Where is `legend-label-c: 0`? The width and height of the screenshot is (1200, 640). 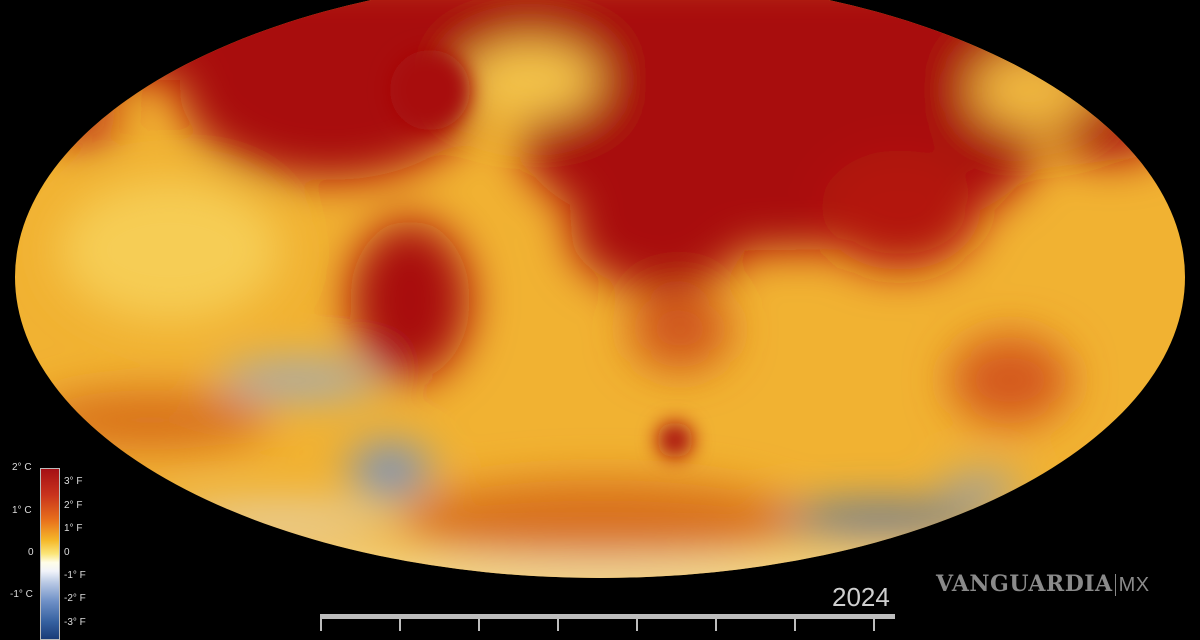
legend-label-c: 0 is located at coordinates (31, 552).